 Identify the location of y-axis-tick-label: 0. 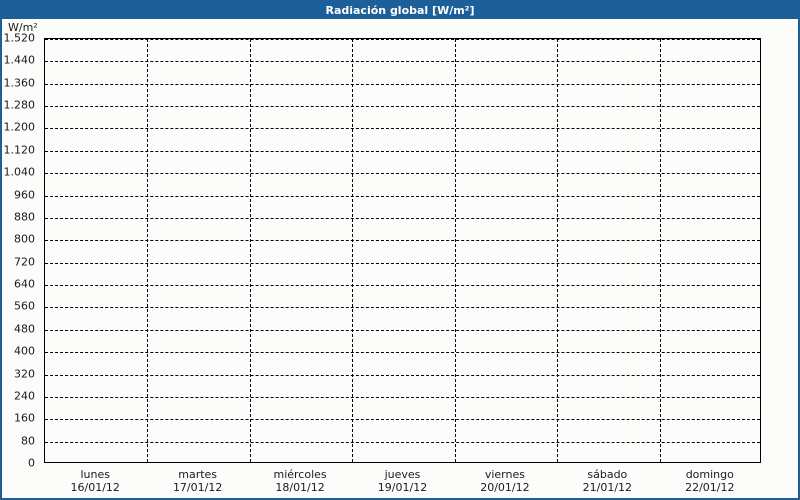
(31, 463).